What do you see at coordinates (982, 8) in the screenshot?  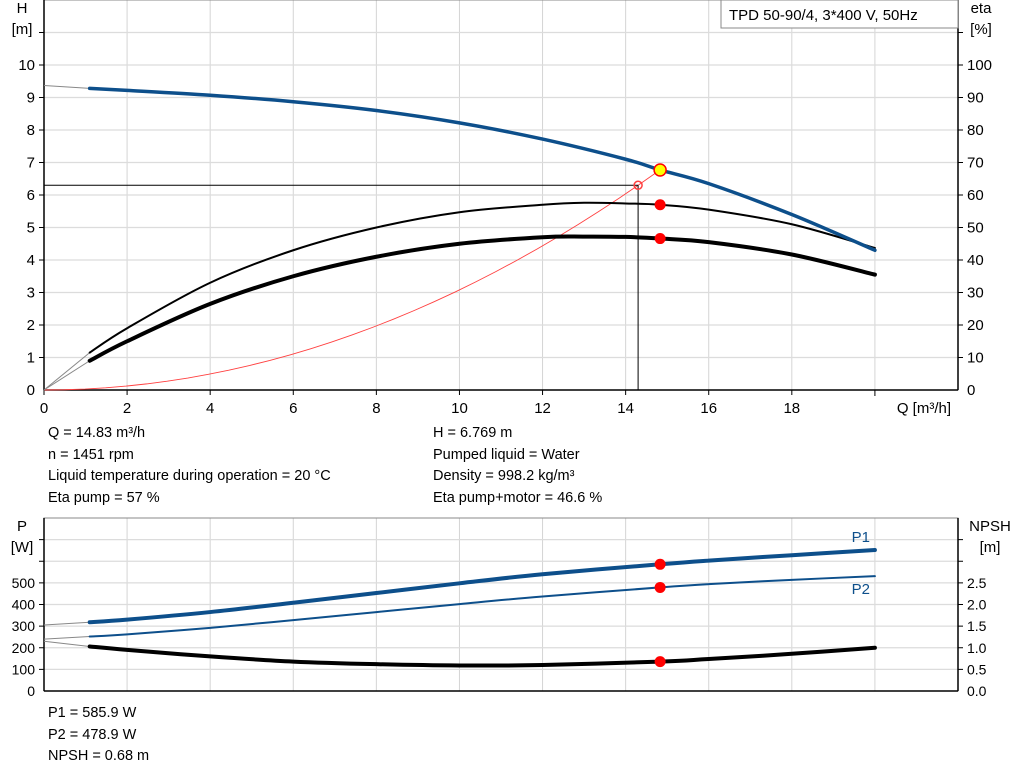 I see `y-right-axis-label: eta` at bounding box center [982, 8].